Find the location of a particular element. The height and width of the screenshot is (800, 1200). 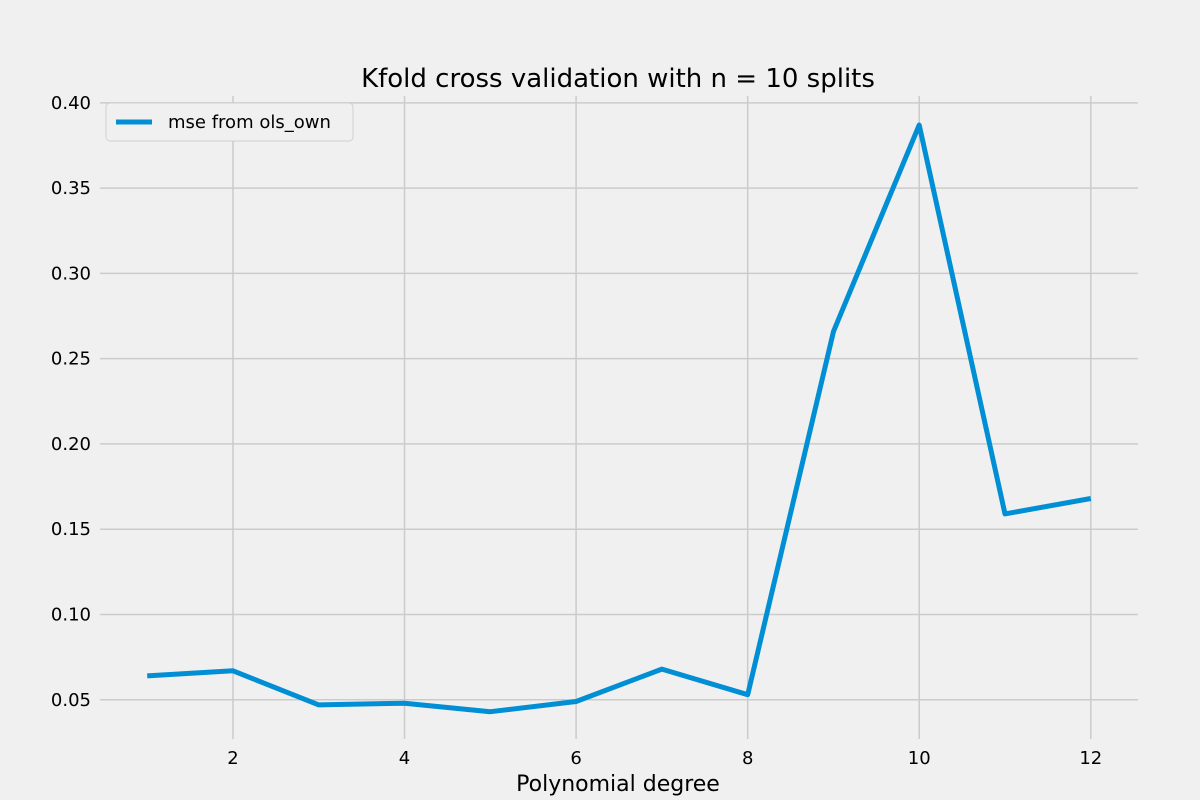

y-tick-label: 0.15 is located at coordinates (71, 529).